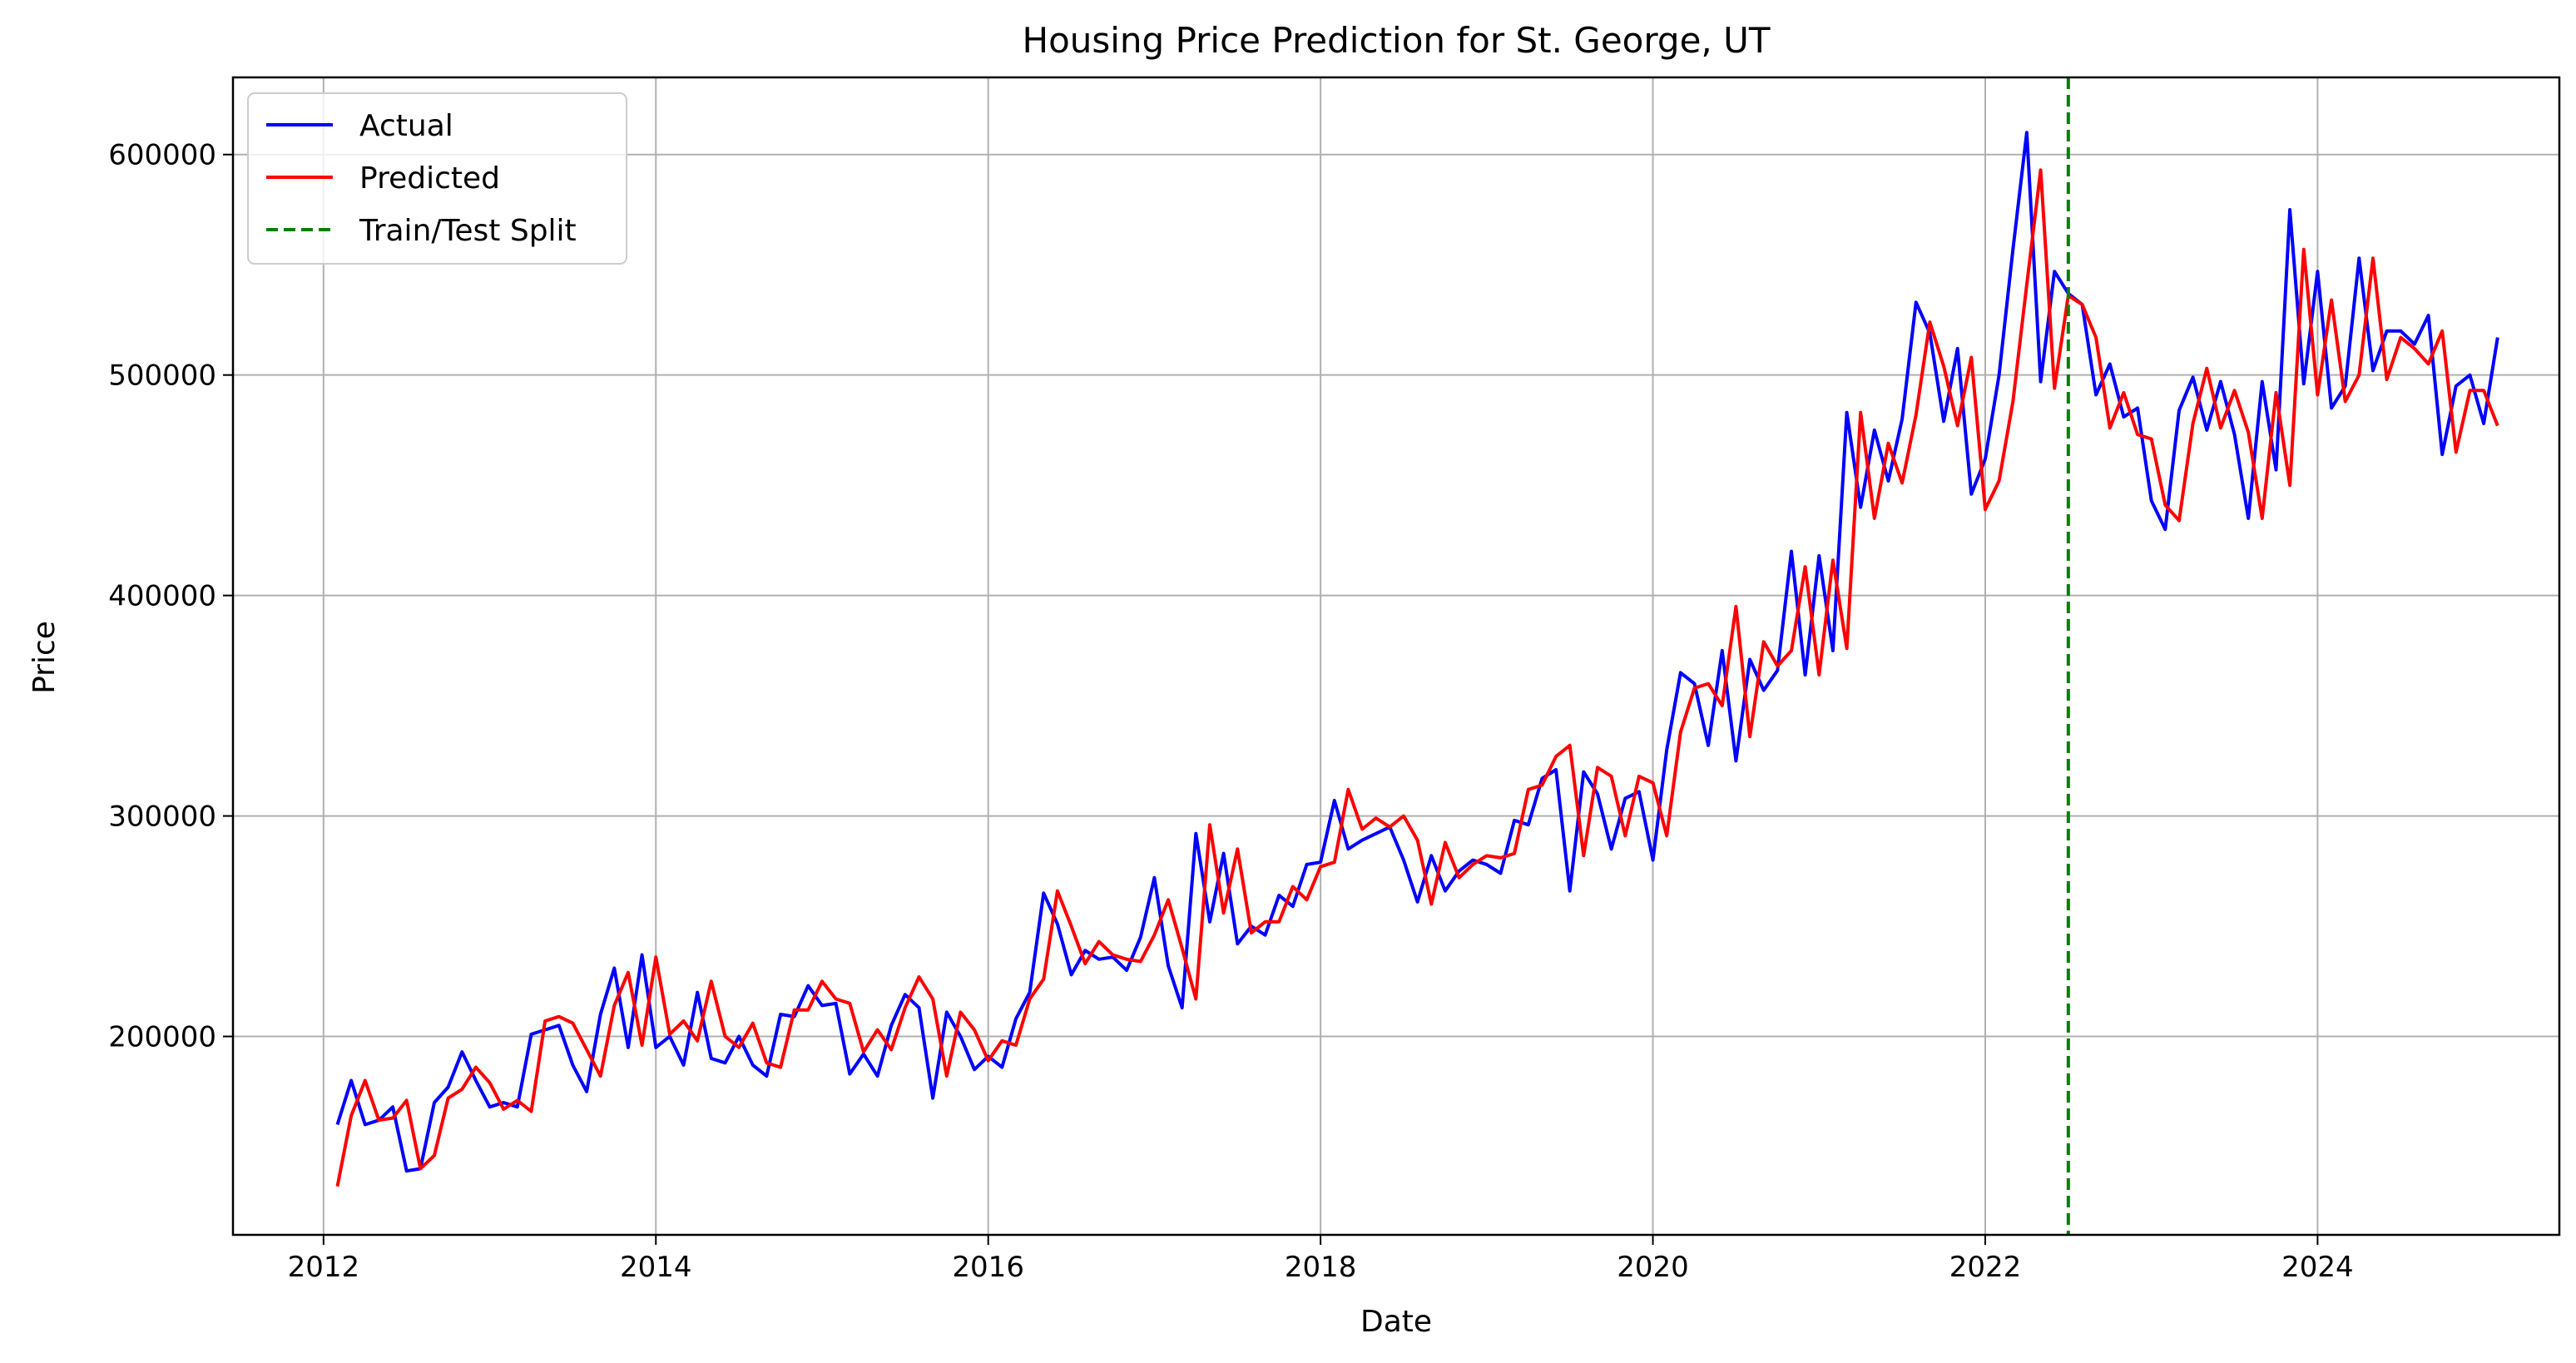 This screenshot has width=2576, height=1363. I want to click on legend: Actual Predicted Train/Test Split, so click(437, 179).